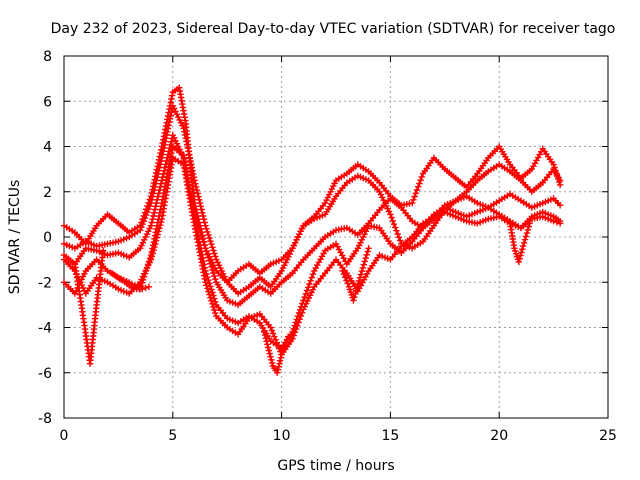 Image resolution: width=640 pixels, height=480 pixels. What do you see at coordinates (47, 102) in the screenshot?
I see `y-tick-label: 6` at bounding box center [47, 102].